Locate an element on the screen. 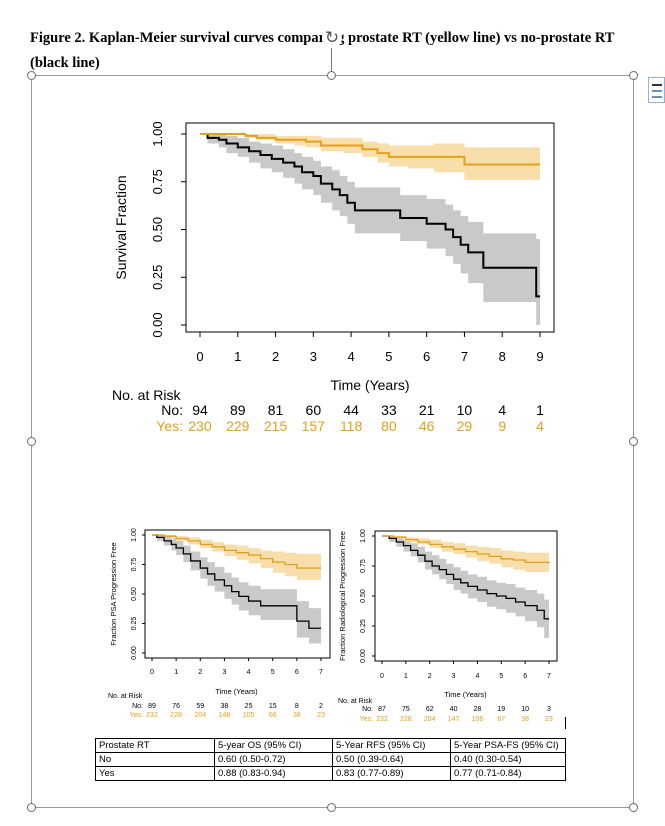 The height and width of the screenshot is (826, 665). os-plot-y-tick-label: 0.25 is located at coordinates (157, 277).